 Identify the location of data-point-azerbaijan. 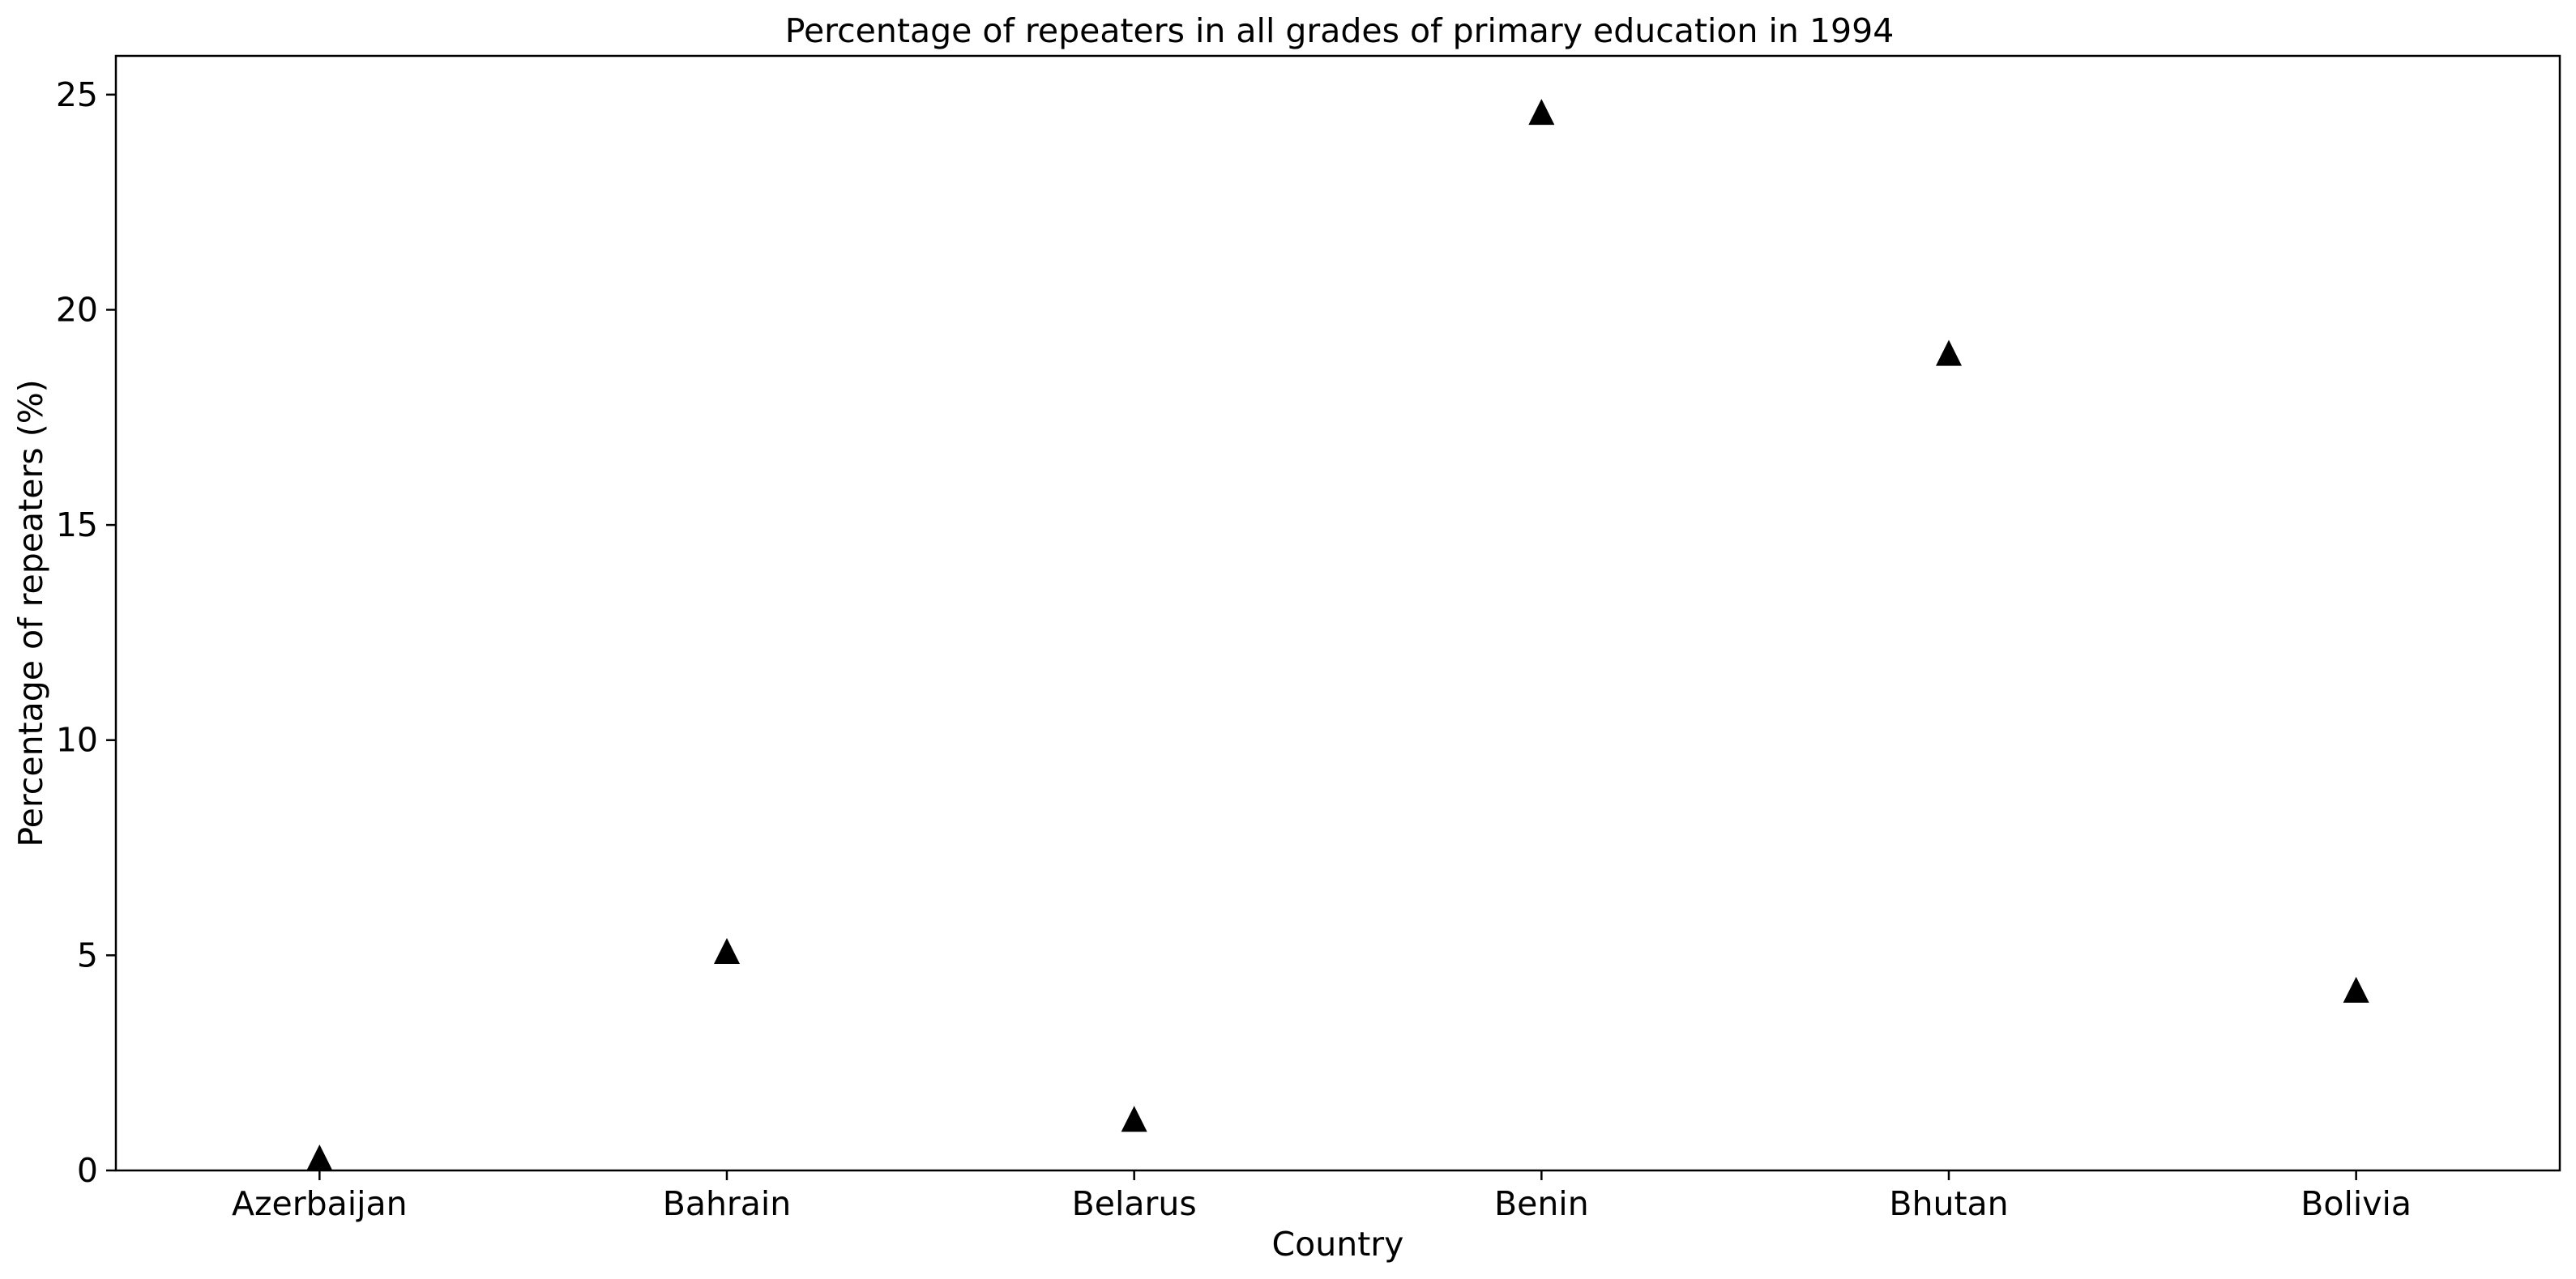
(319, 1158).